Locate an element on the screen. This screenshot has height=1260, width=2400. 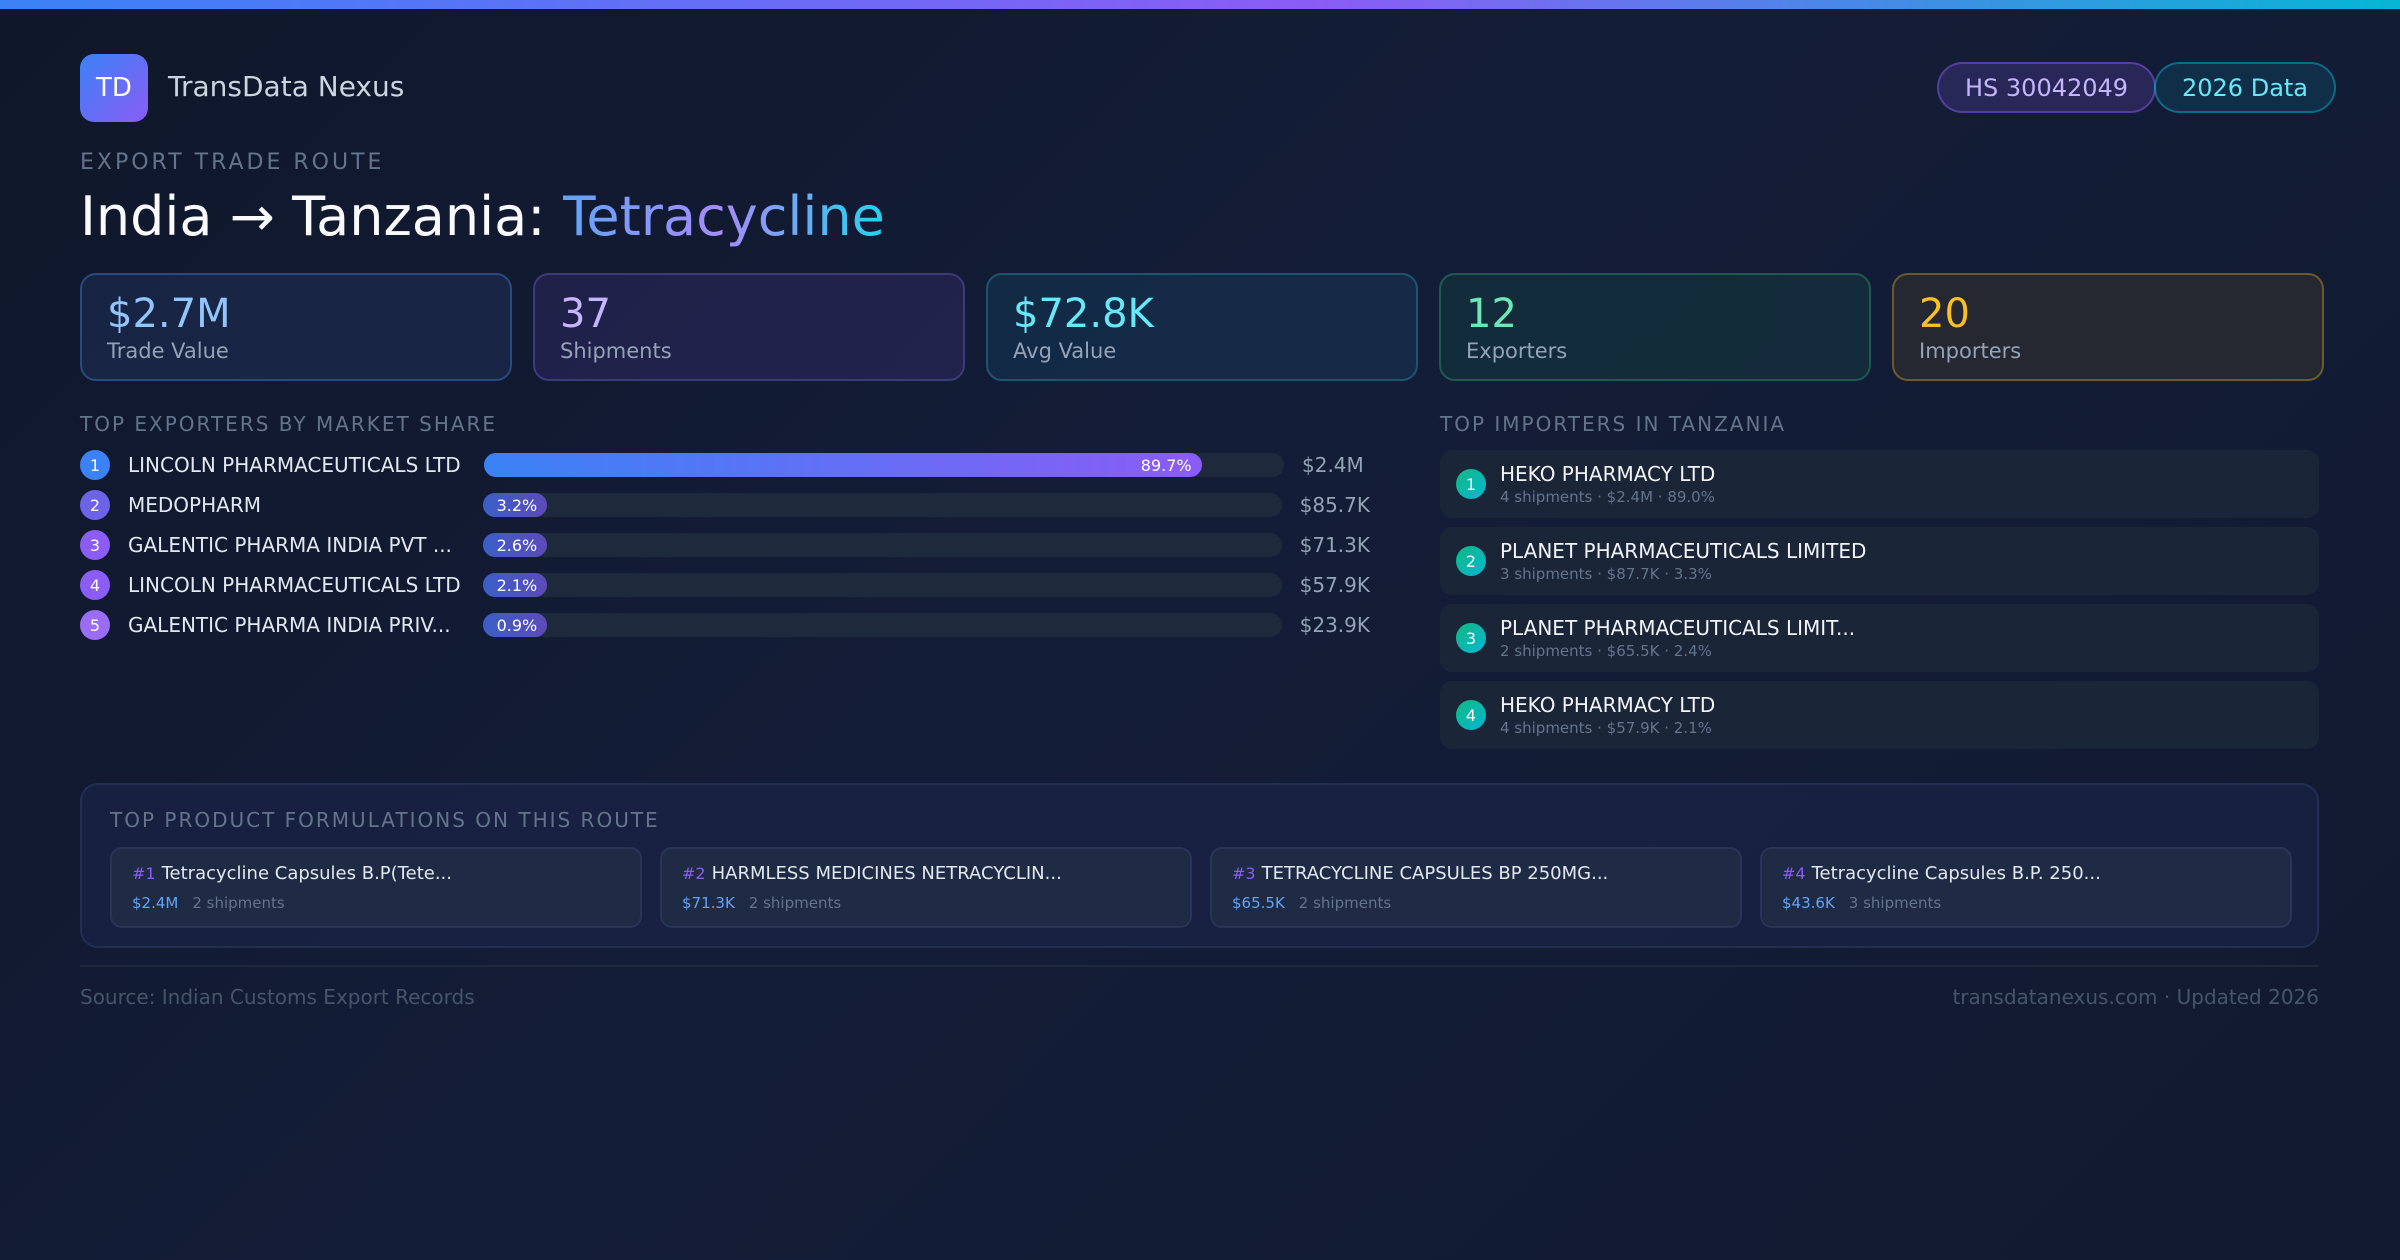
logo: TD is located at coordinates (114, 88).